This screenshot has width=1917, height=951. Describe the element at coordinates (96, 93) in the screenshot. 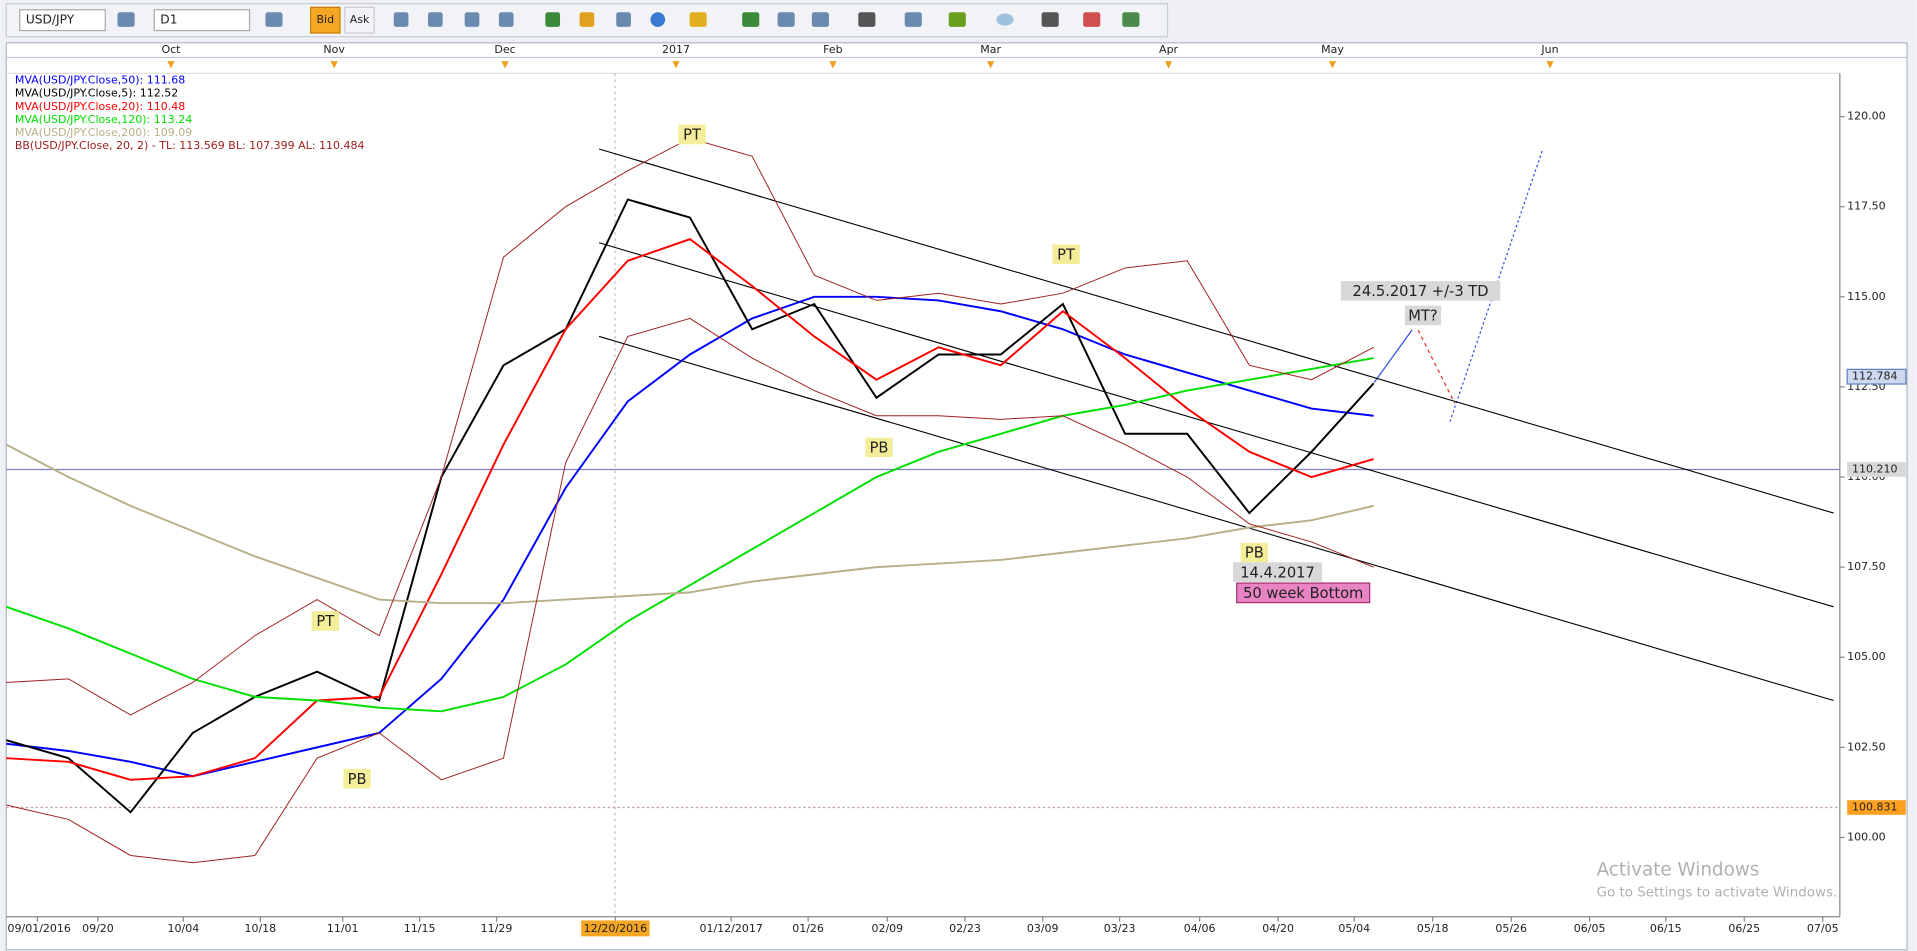

I see `legend-entry: MVA(USD/JPY.Close,5): 112.52` at that location.